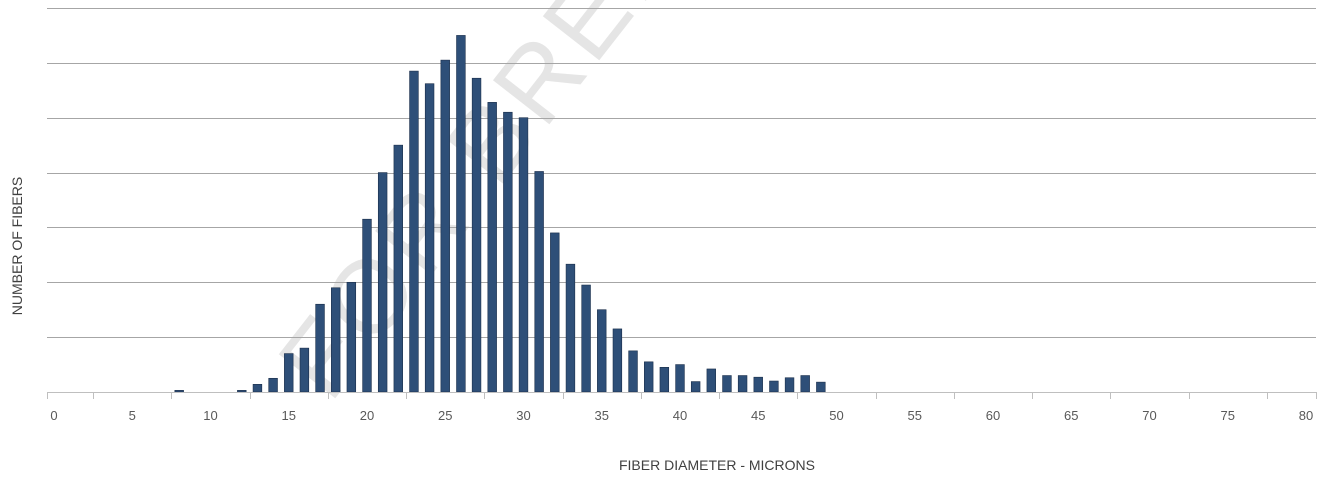  What do you see at coordinates (717, 465) in the screenshot?
I see `x-axis-title: FIBER DIAMETER - MICRONS` at bounding box center [717, 465].